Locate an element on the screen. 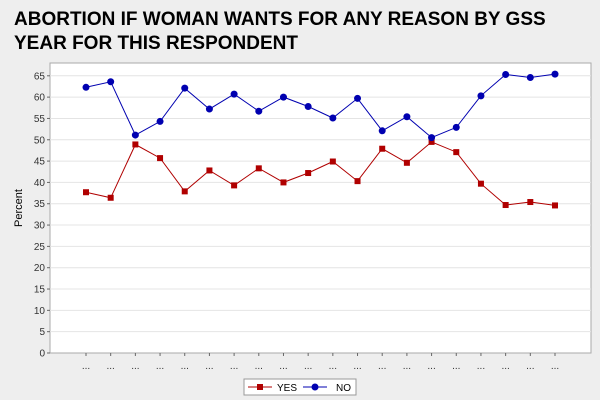 This screenshot has width=600, height=400. y-tick-label: 35 is located at coordinates (40, 204).